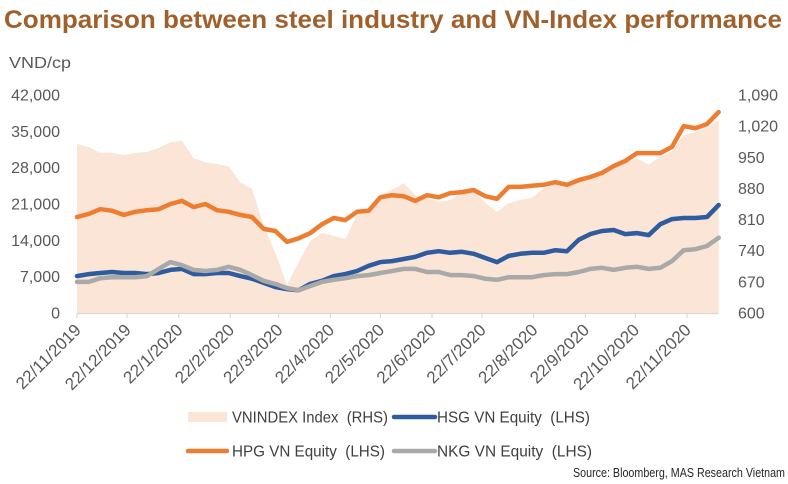 The image size is (788, 484). What do you see at coordinates (310, 418) in the screenshot?
I see `legend-label-vnindex: VNINDEX Index (RHS)` at bounding box center [310, 418].